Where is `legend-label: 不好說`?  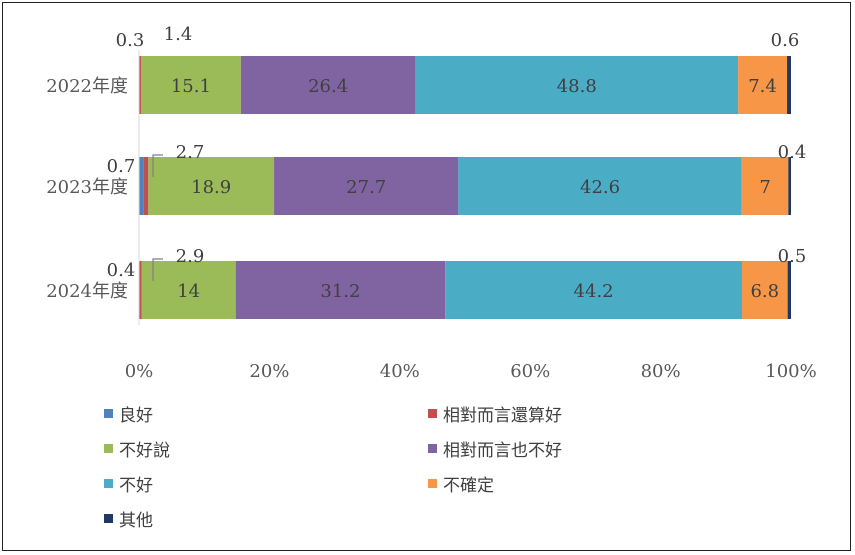
legend-label: 不好說 is located at coordinates (144, 451).